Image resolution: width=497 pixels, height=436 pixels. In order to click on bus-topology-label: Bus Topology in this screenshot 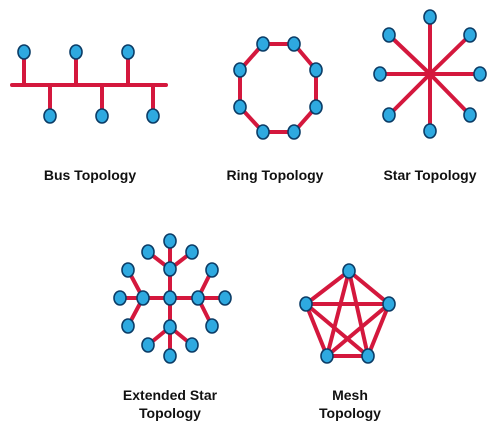, I will do `click(90, 175)`.